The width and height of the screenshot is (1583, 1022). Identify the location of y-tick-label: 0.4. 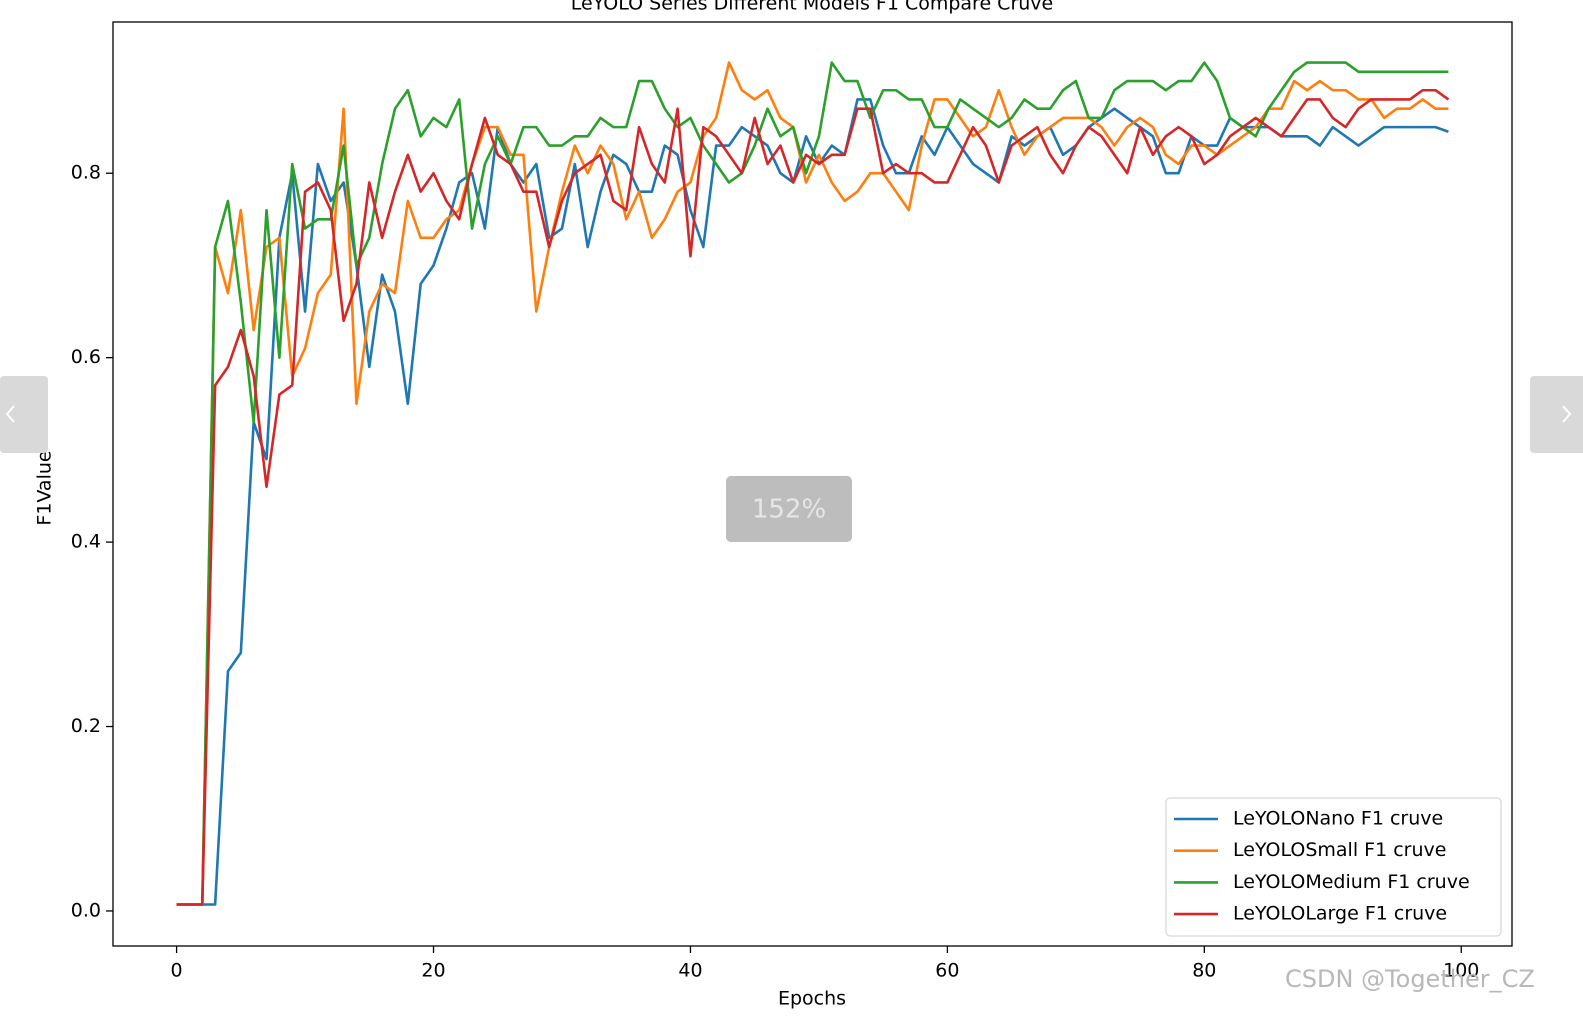
(86, 542).